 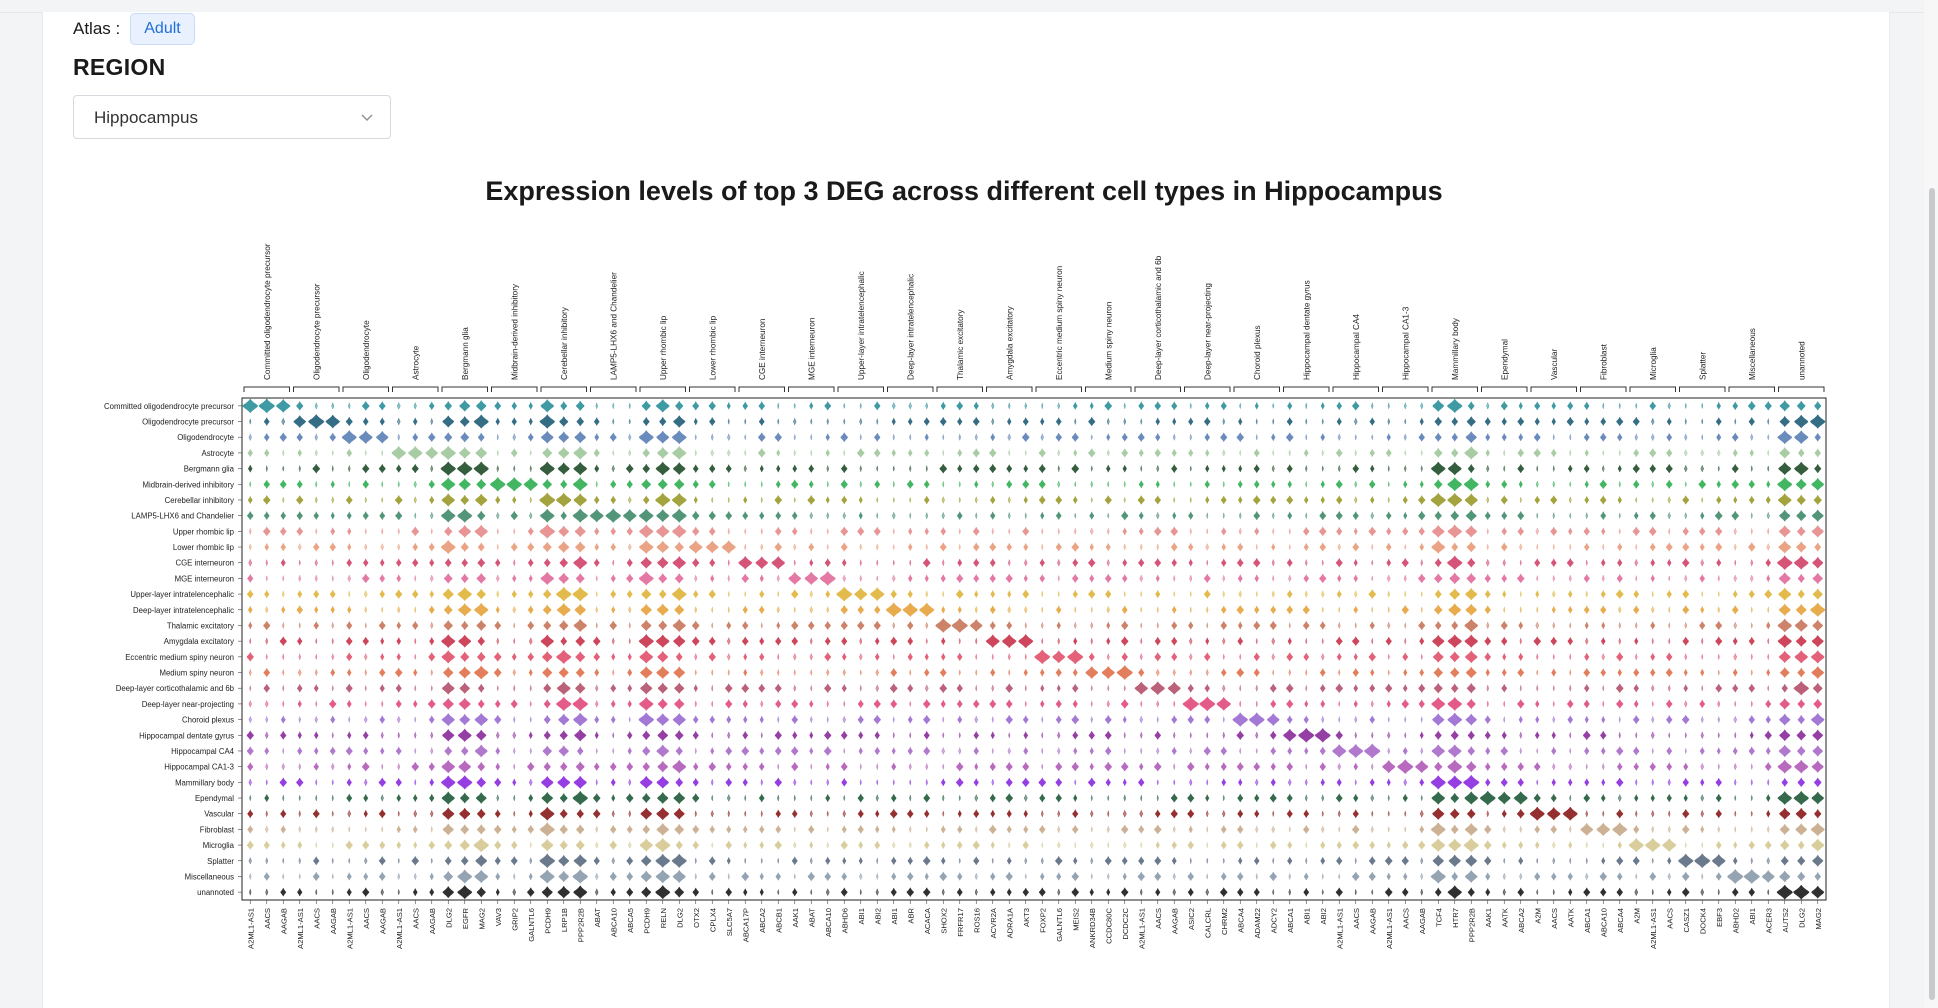 What do you see at coordinates (1224, 921) in the screenshot?
I see `gene-label: CHRM2` at bounding box center [1224, 921].